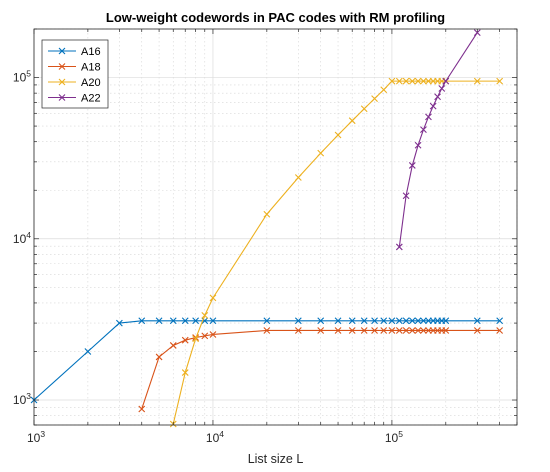 Image resolution: width=550 pixels, height=472 pixels. Describe the element at coordinates (22, 399) in the screenshot. I see `y-tick-label: 10³` at that location.